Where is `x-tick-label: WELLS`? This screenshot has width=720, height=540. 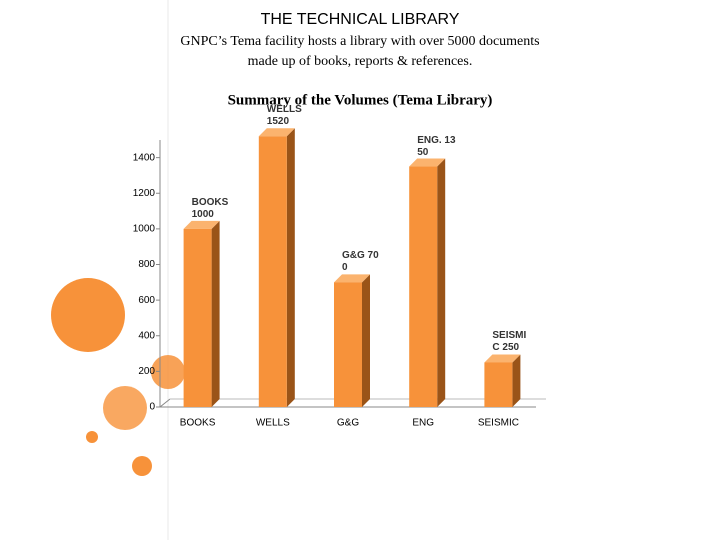 x-tick-label: WELLS is located at coordinates (273, 423).